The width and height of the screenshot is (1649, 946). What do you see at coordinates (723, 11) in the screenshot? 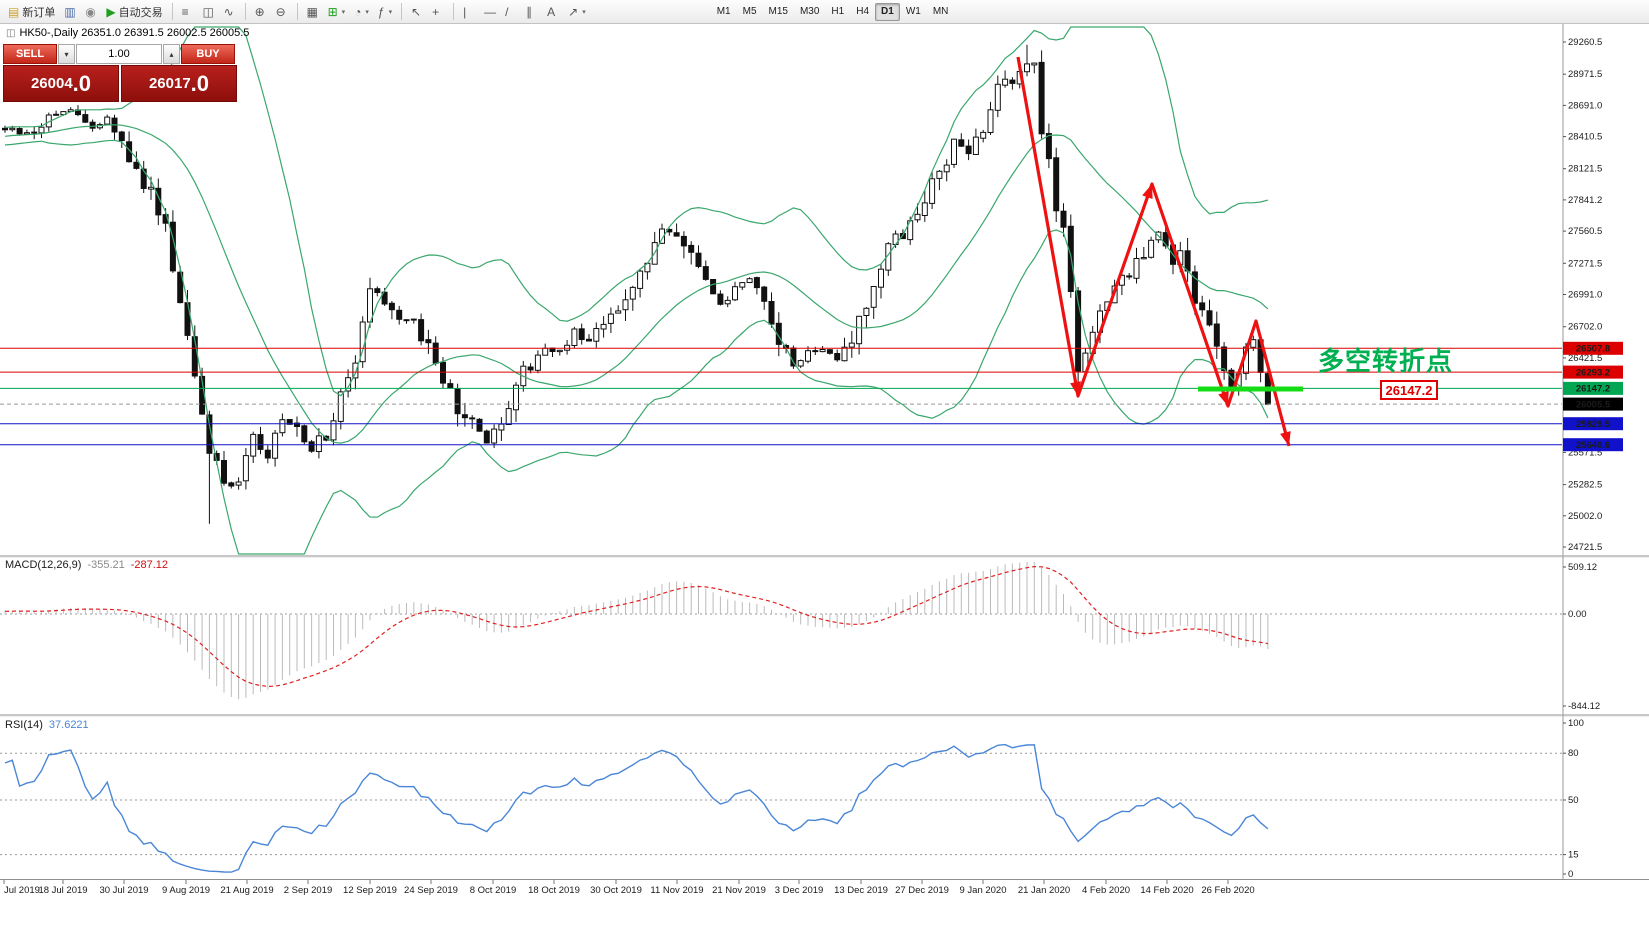
I see `timeframe-M1-button: M1` at bounding box center [723, 11].